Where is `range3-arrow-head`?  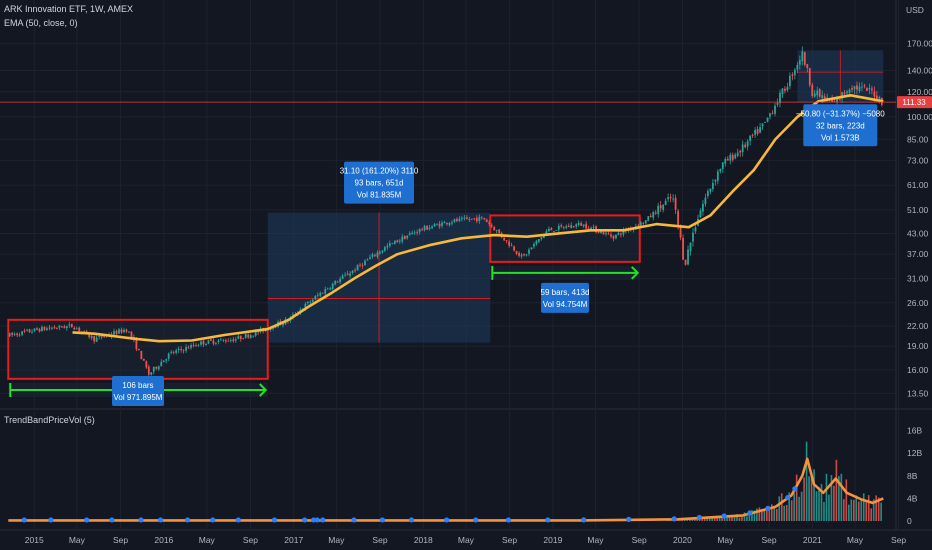
range3-arrow-head is located at coordinates (635, 273).